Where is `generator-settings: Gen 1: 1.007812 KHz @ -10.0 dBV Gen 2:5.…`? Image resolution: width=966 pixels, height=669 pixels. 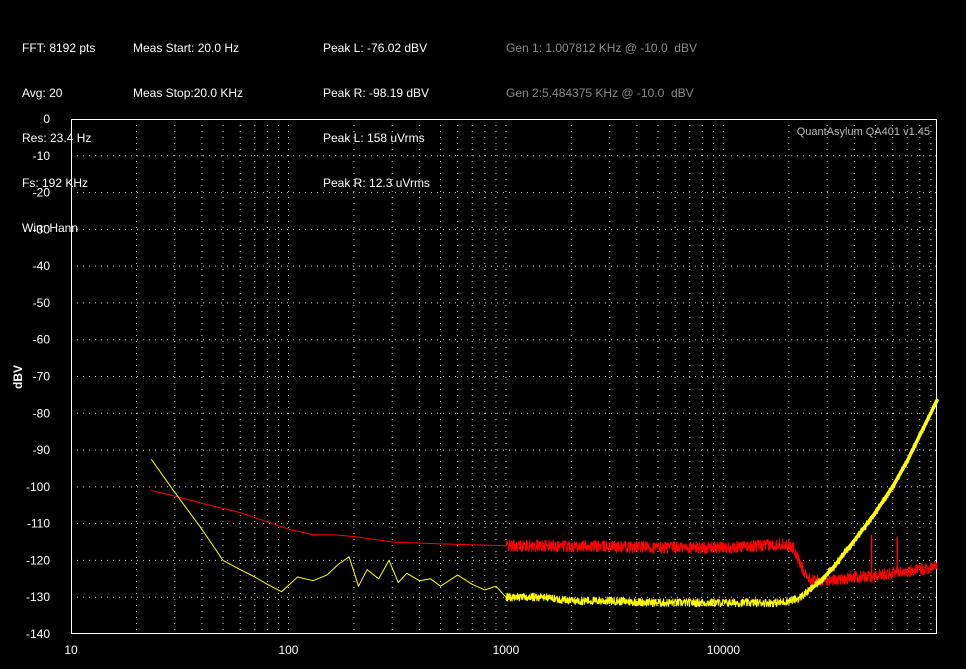
generator-settings: Gen 1: 1.007812 KHz @ -10.0 dBV Gen 2:5.… is located at coordinates (601, 63).